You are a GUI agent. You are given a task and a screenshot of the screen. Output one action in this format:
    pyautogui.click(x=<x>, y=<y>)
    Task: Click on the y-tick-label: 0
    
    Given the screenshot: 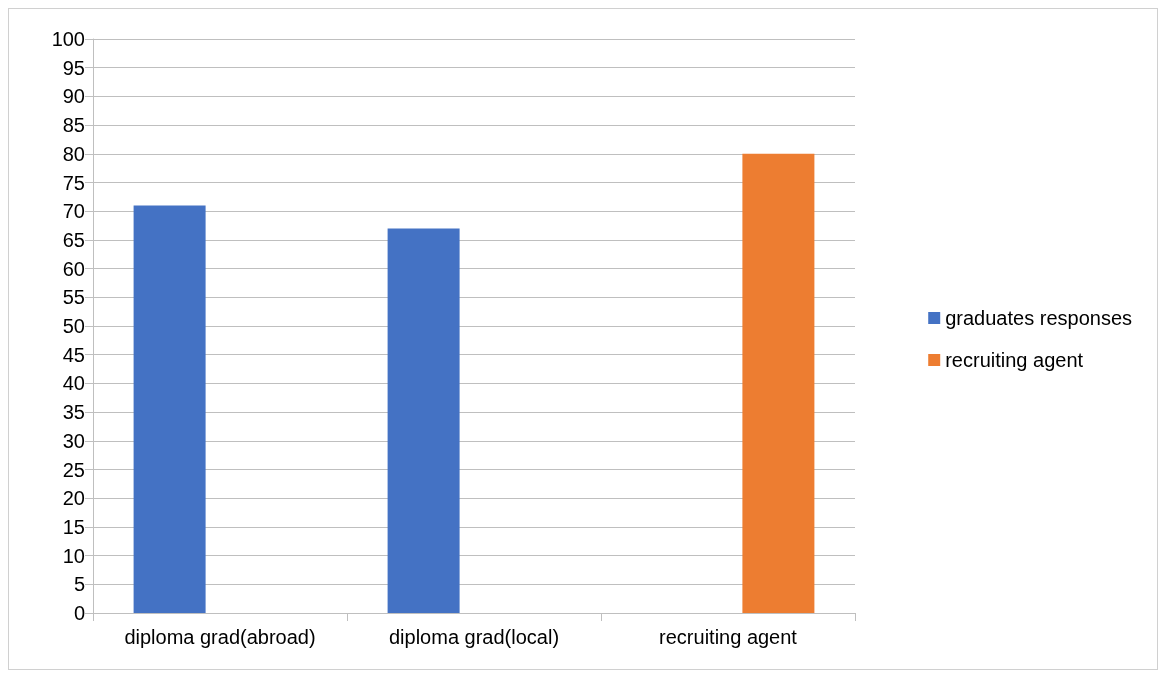 What is the action you would take?
    pyautogui.click(x=79, y=613)
    